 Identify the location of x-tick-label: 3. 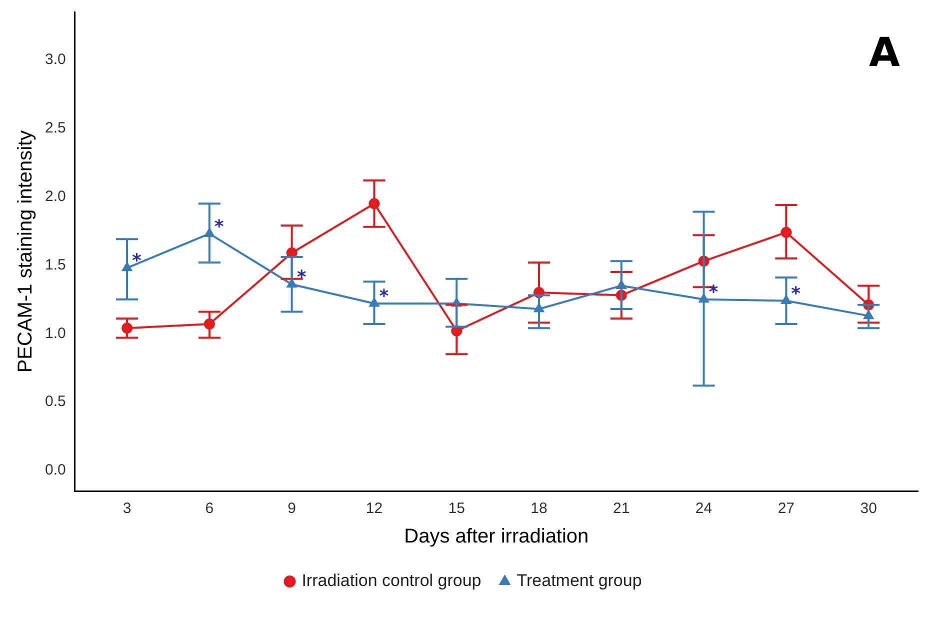
(127, 509).